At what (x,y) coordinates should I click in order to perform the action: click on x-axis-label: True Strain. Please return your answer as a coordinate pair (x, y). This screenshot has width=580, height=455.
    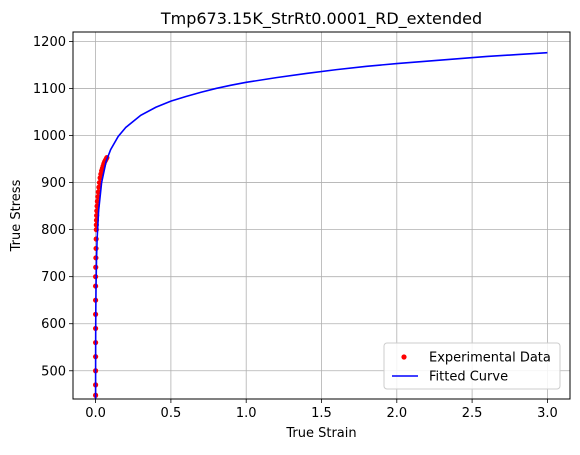
    Looking at the image, I should click on (320, 433).